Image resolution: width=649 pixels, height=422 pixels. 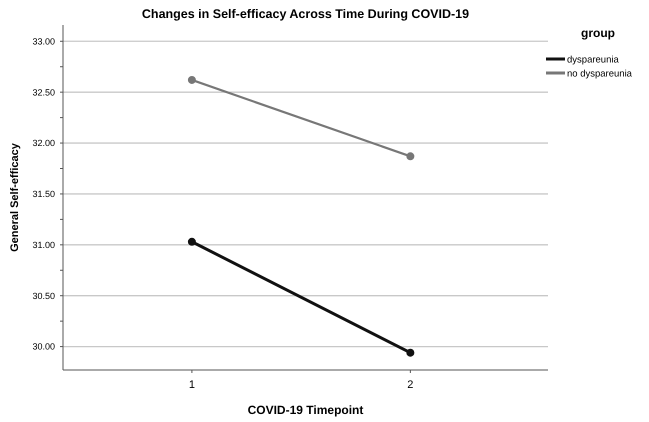 I want to click on x-axis-title: COVID-19 Timepoint, so click(x=306, y=410).